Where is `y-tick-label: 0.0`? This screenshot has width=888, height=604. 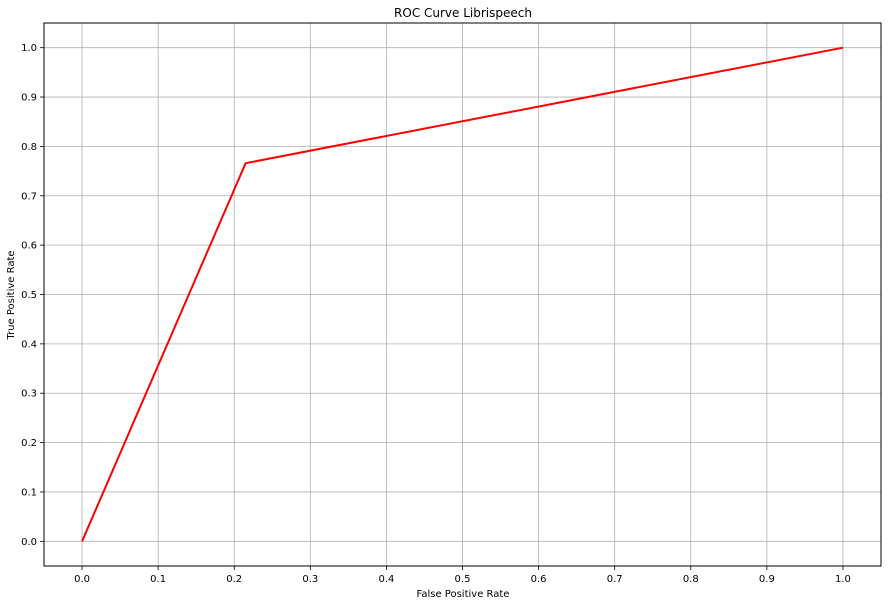
y-tick-label: 0.0 is located at coordinates (29, 542).